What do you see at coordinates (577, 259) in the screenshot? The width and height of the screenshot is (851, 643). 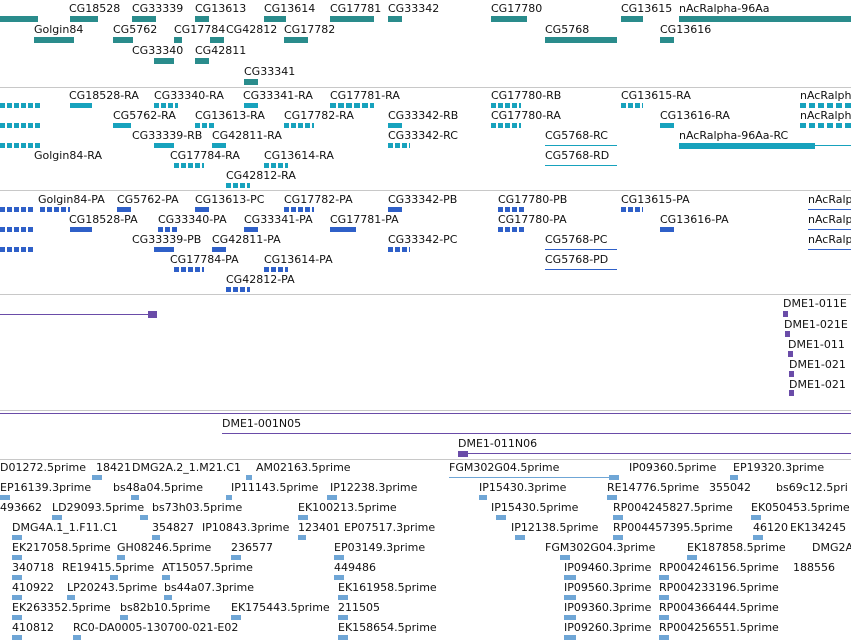 I see `feature-label: CG5768-PD` at bounding box center [577, 259].